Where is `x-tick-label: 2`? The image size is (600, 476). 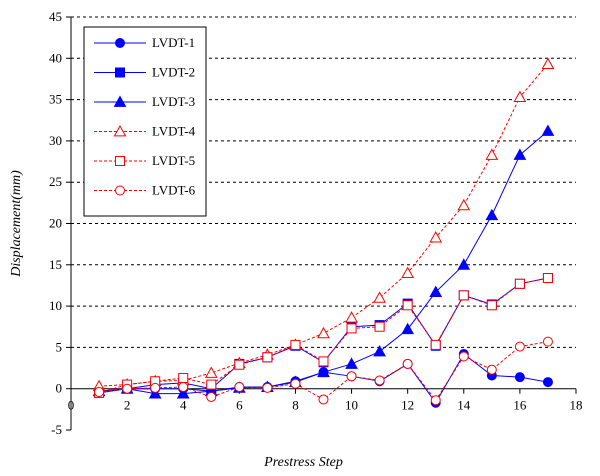 x-tick-label: 2 is located at coordinates (127, 405).